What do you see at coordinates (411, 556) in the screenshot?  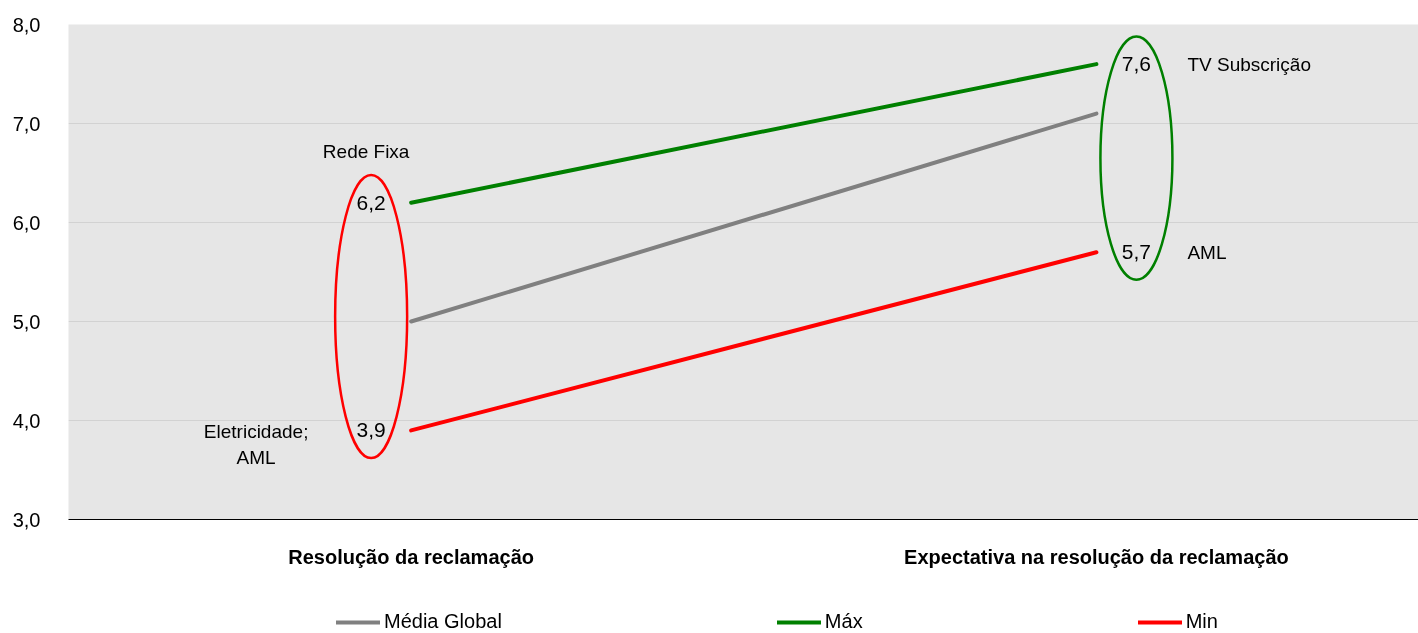 I see `x-tick-label: Resolução da reclamação` at bounding box center [411, 556].